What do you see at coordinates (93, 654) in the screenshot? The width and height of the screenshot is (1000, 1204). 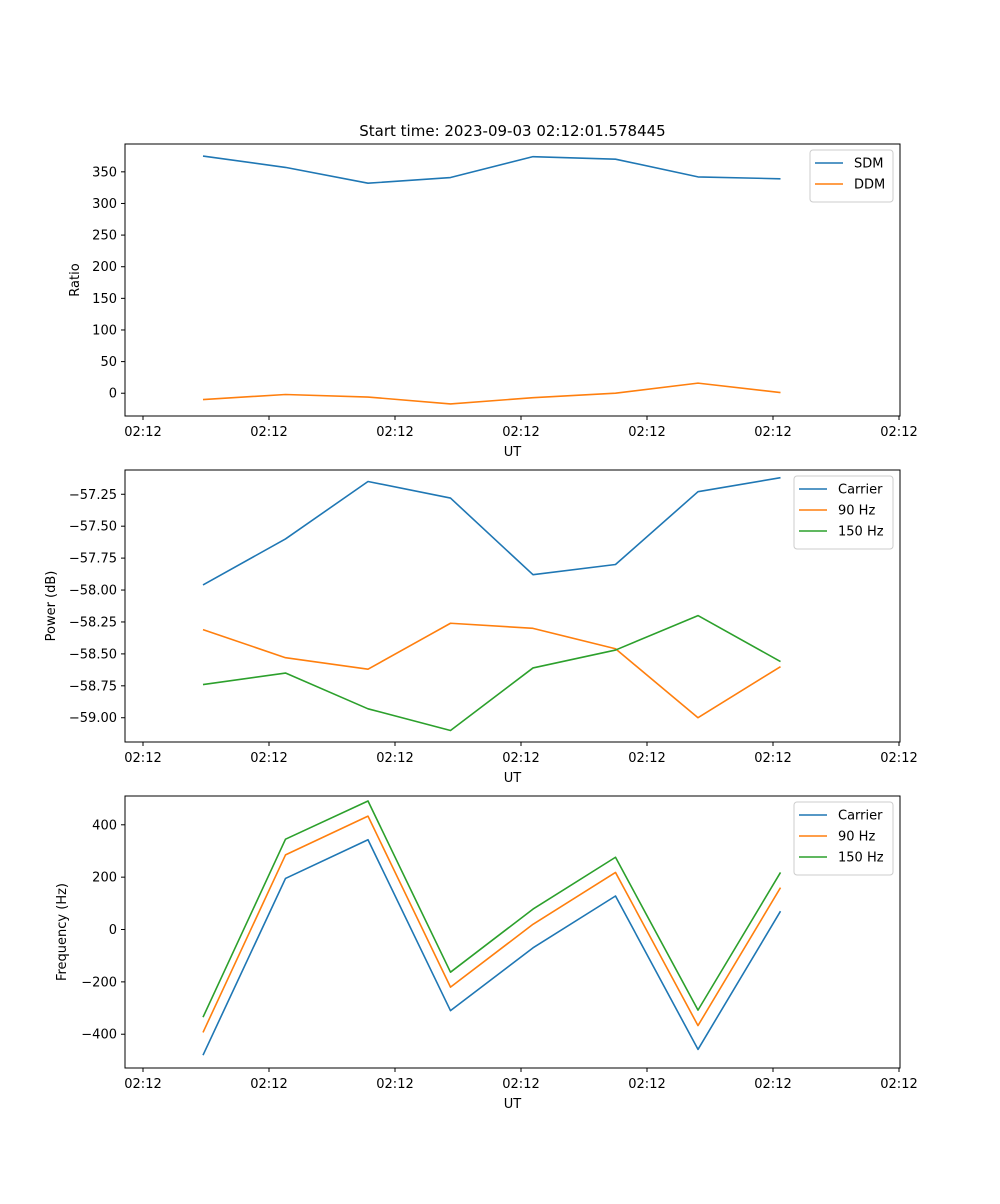 I see `y-tick-label: −58.50` at bounding box center [93, 654].